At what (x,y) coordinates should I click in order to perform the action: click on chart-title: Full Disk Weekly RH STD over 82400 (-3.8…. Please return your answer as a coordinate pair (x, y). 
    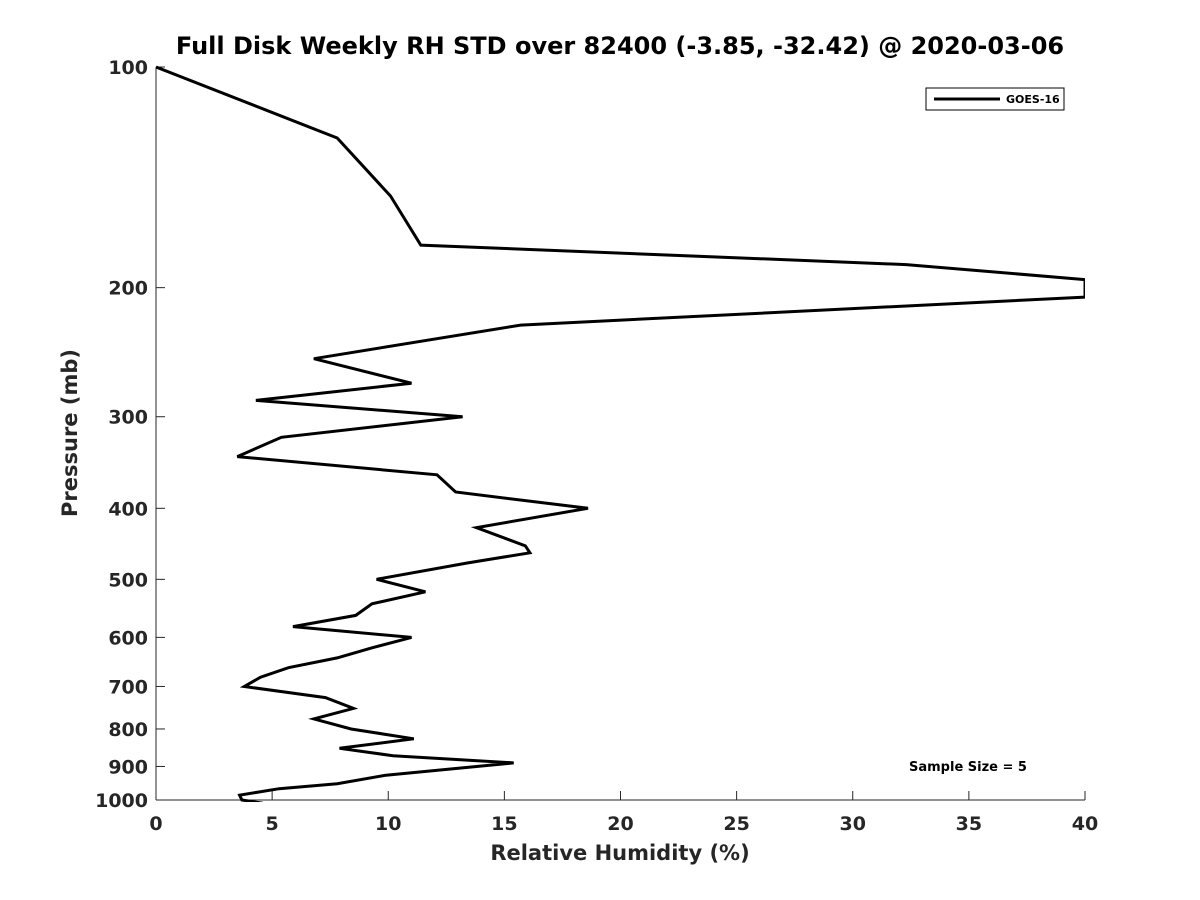
    Looking at the image, I should click on (620, 46).